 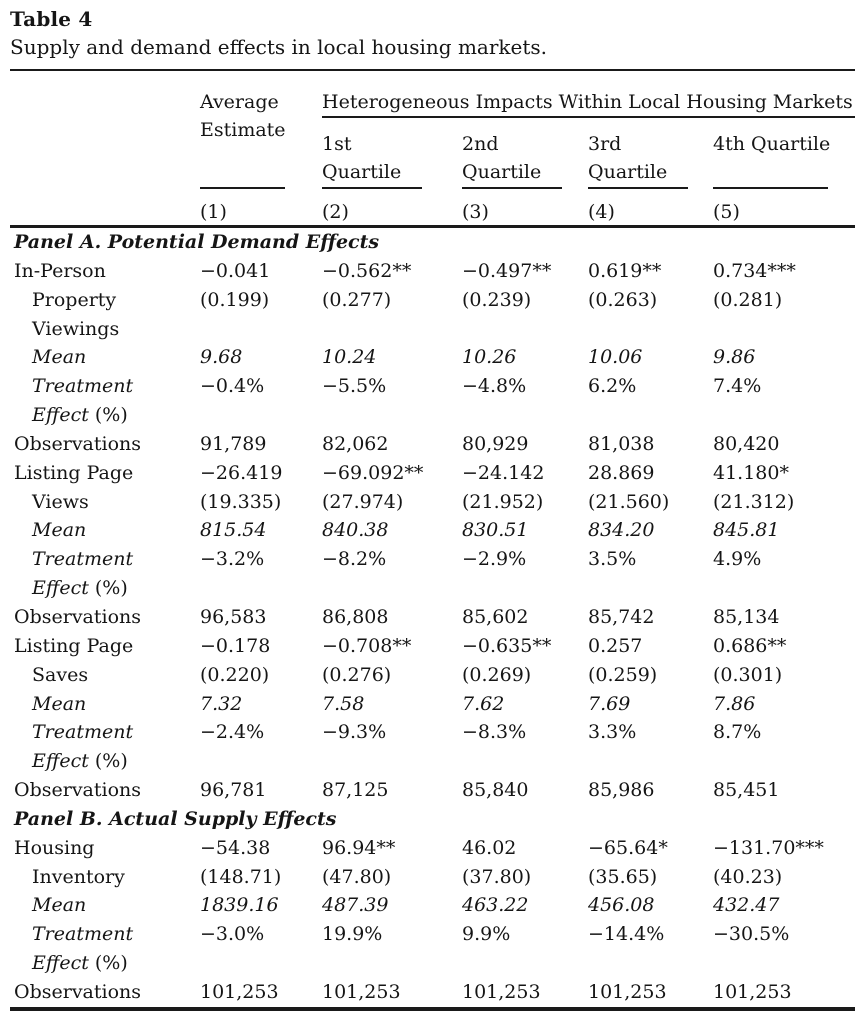 What do you see at coordinates (54, 847) in the screenshot?
I see `row-label-text: Housing` at bounding box center [54, 847].